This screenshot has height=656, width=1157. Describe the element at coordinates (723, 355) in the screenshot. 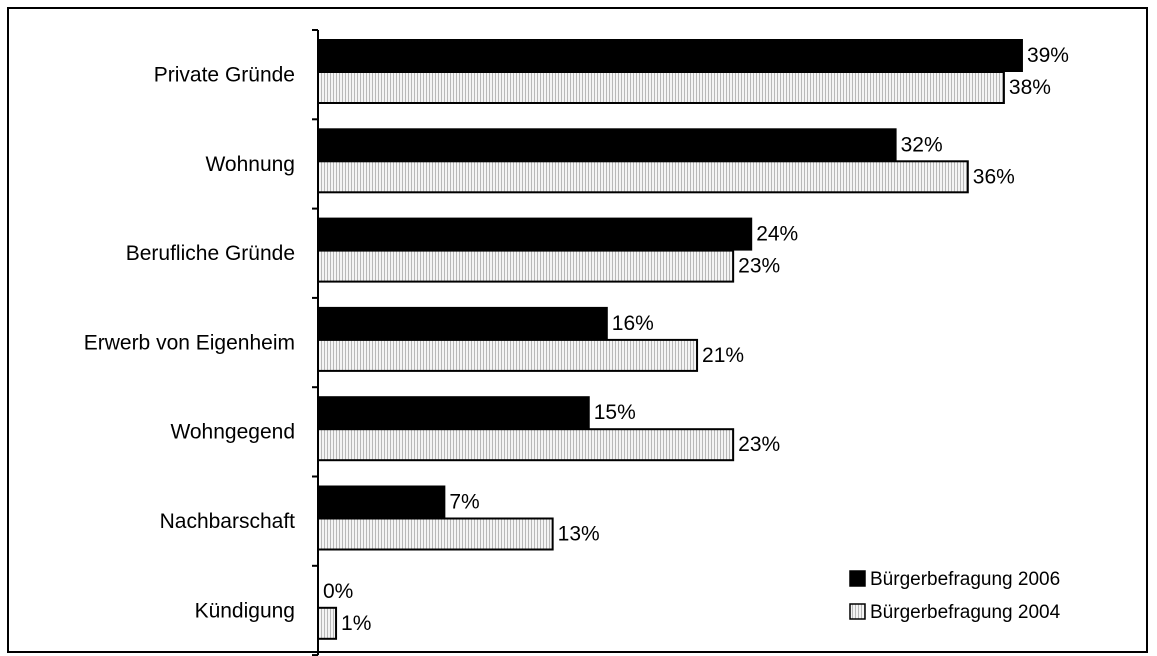

I see `data-label: 21%` at that location.